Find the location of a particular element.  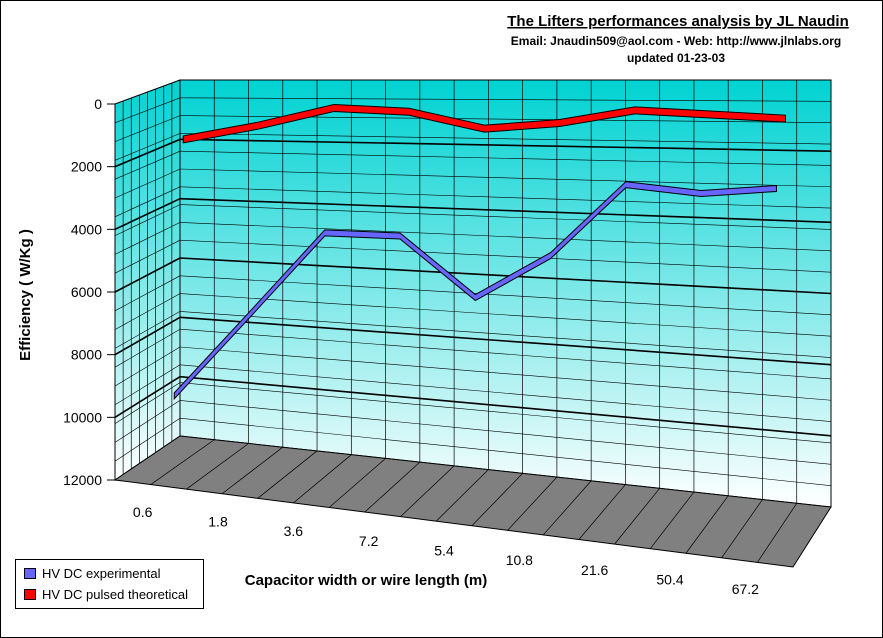

x-tick-label: 67.2 is located at coordinates (745, 589).